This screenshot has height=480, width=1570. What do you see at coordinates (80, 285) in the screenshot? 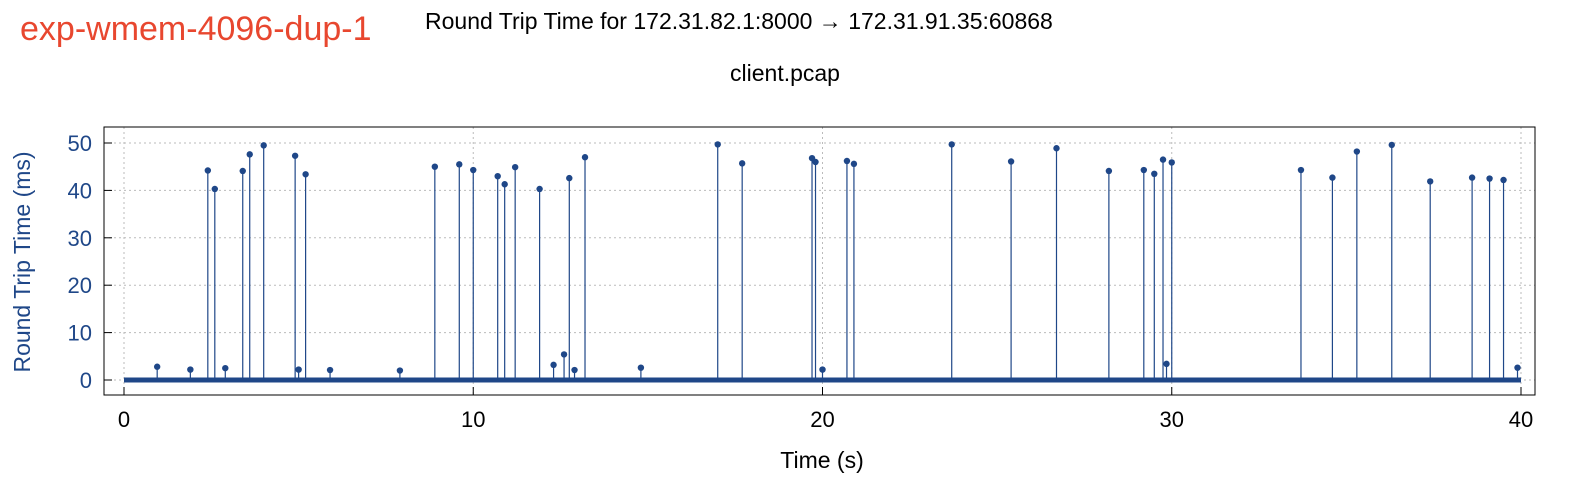
I see `y-tick-label: 20` at bounding box center [80, 285].